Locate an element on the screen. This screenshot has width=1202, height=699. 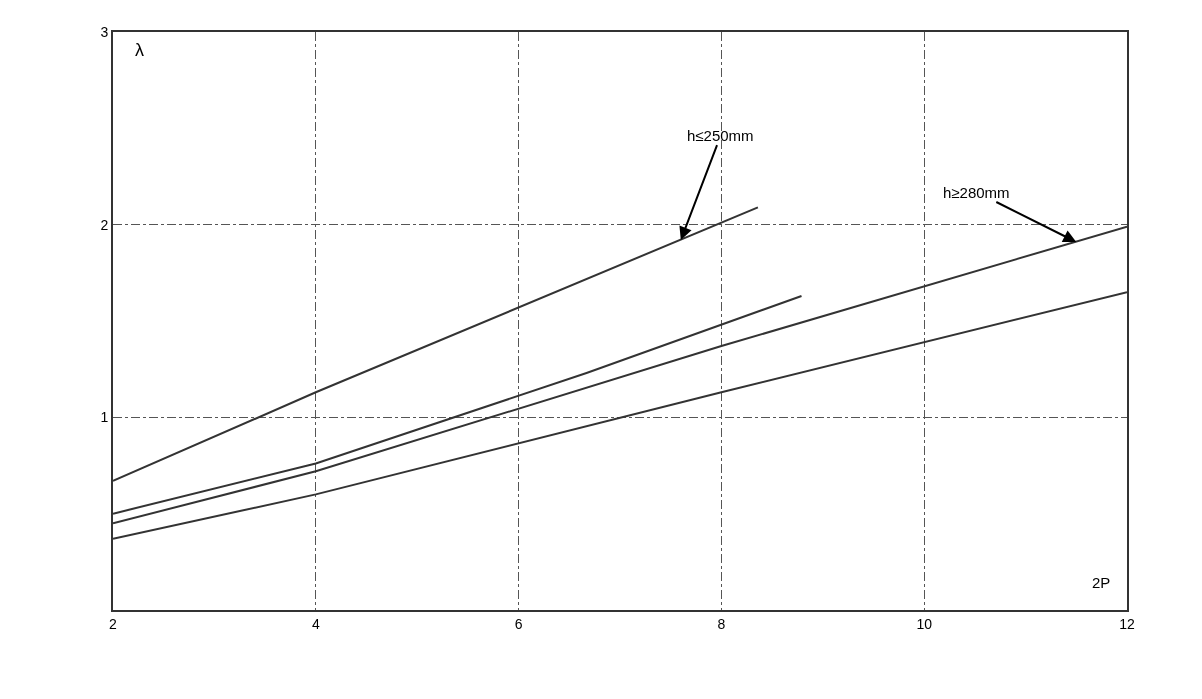
x-tick-label: 10 is located at coordinates (924, 623).